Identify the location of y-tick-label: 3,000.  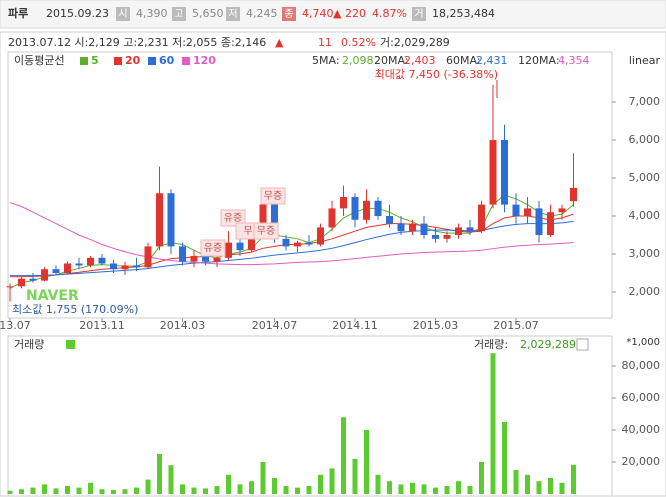
(645, 253).